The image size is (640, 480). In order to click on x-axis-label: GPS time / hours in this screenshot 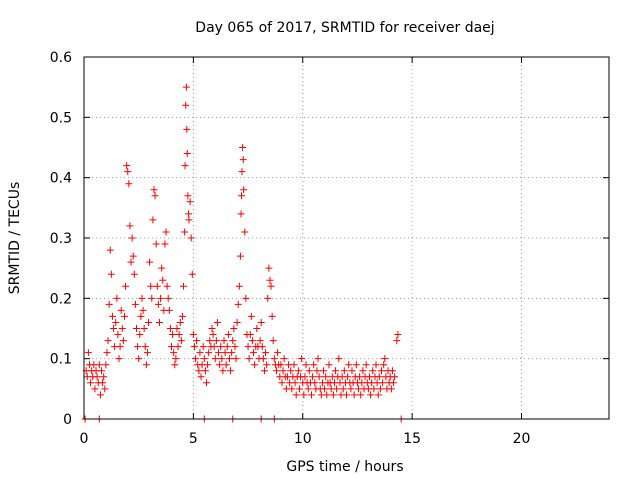, I will do `click(344, 467)`.